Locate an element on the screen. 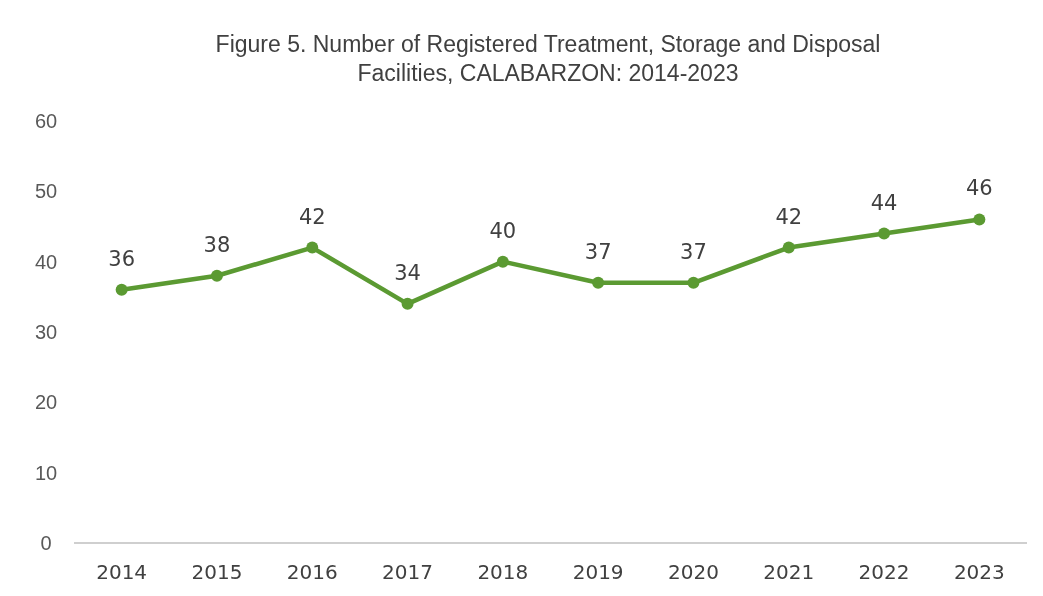  y-tick-label: 40 is located at coordinates (46, 261).